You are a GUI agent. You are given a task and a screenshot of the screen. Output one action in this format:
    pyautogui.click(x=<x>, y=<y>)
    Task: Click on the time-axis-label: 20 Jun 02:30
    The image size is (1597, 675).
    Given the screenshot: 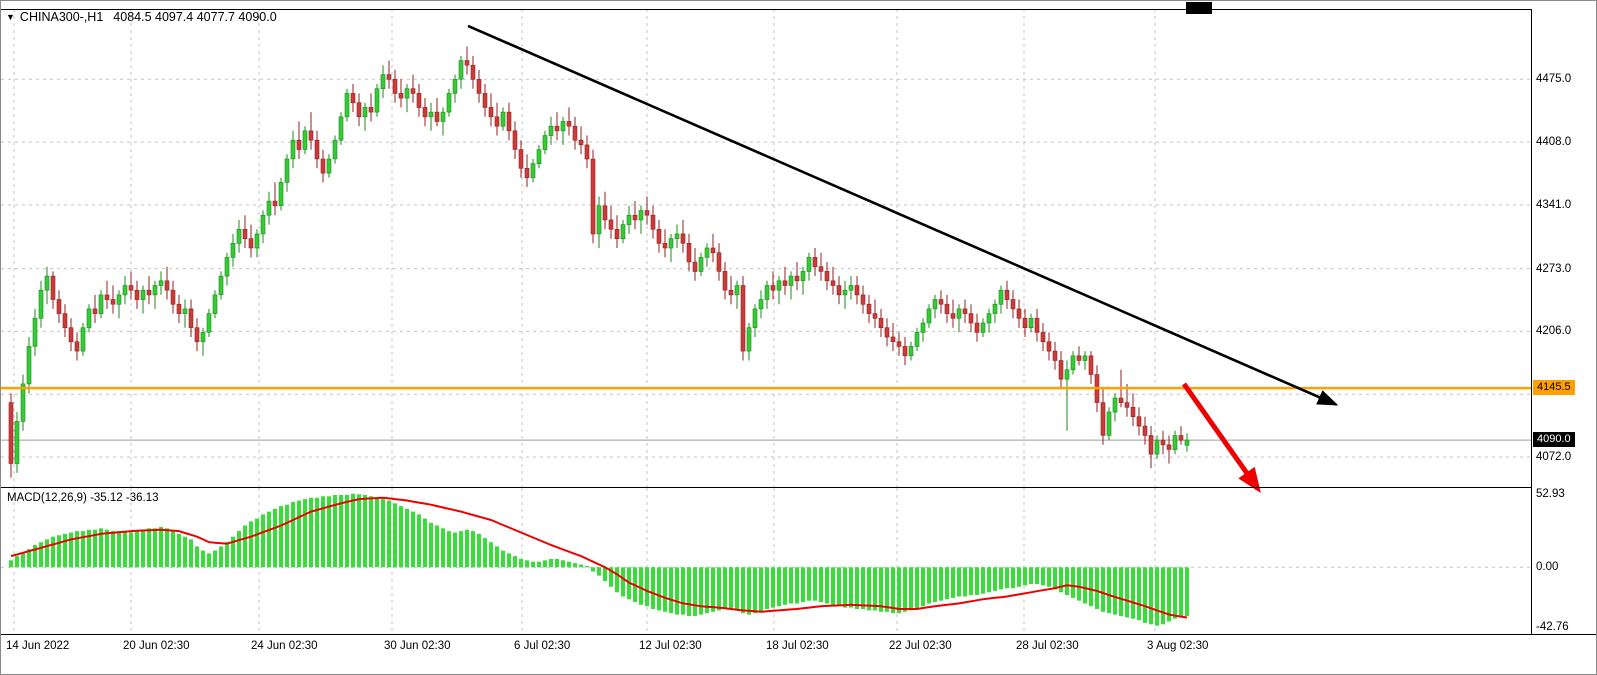 What is the action you would take?
    pyautogui.click(x=156, y=646)
    